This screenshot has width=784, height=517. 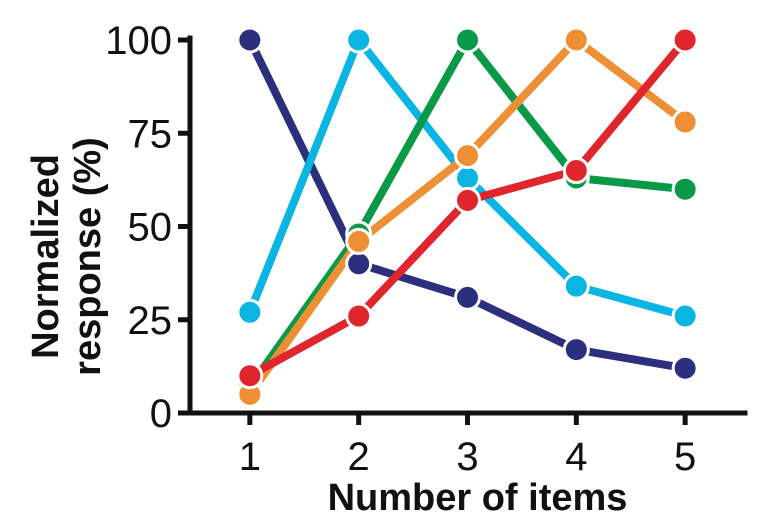 I want to click on y-tick-label: 100, so click(x=138, y=41).